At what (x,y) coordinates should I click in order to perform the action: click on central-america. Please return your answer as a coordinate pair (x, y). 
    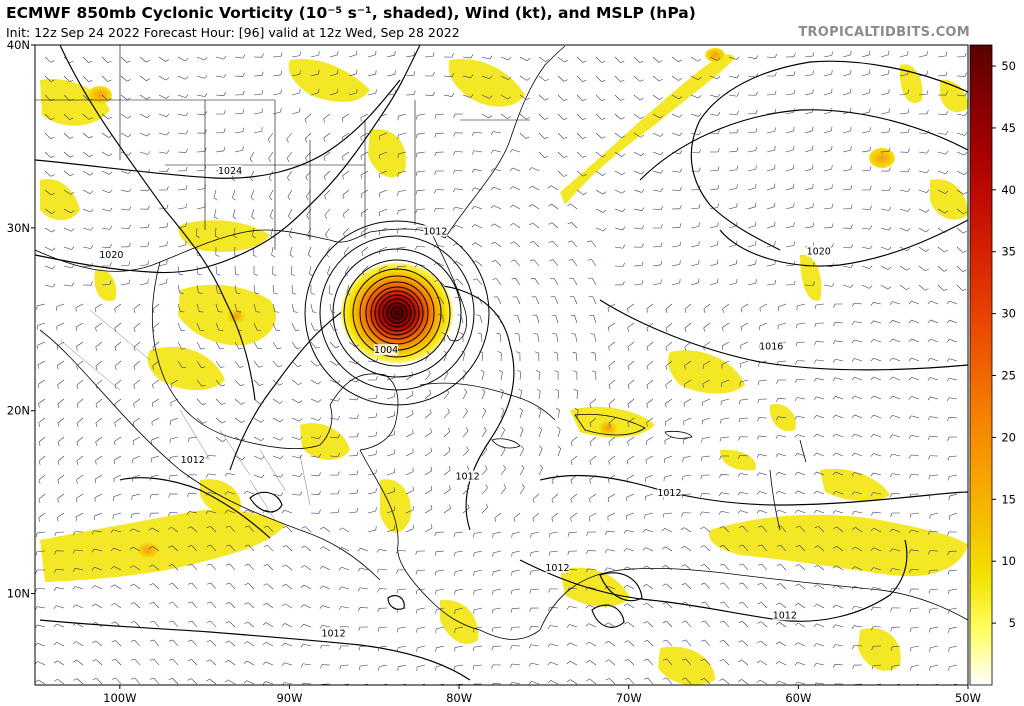
    Looking at the image, I should click on (450, 544).